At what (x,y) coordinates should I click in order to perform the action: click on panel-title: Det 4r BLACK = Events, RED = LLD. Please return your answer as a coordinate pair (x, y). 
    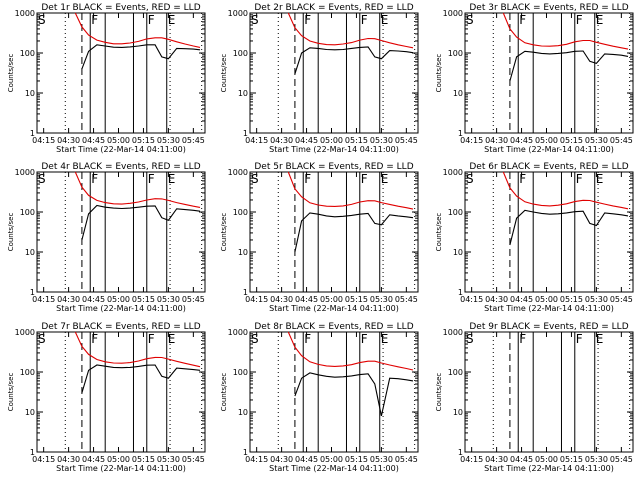
    Looking at the image, I should click on (120, 167).